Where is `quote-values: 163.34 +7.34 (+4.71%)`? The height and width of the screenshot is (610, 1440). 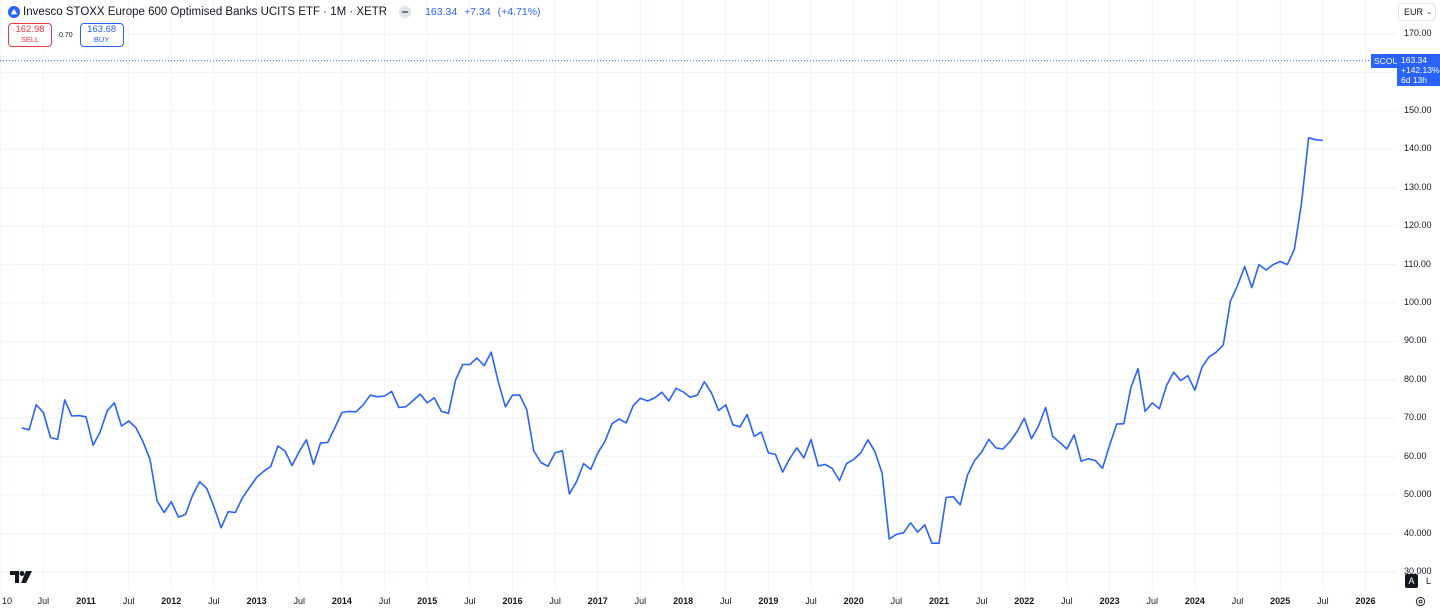
quote-values: 163.34 +7.34 (+4.71%) is located at coordinates (484, 12).